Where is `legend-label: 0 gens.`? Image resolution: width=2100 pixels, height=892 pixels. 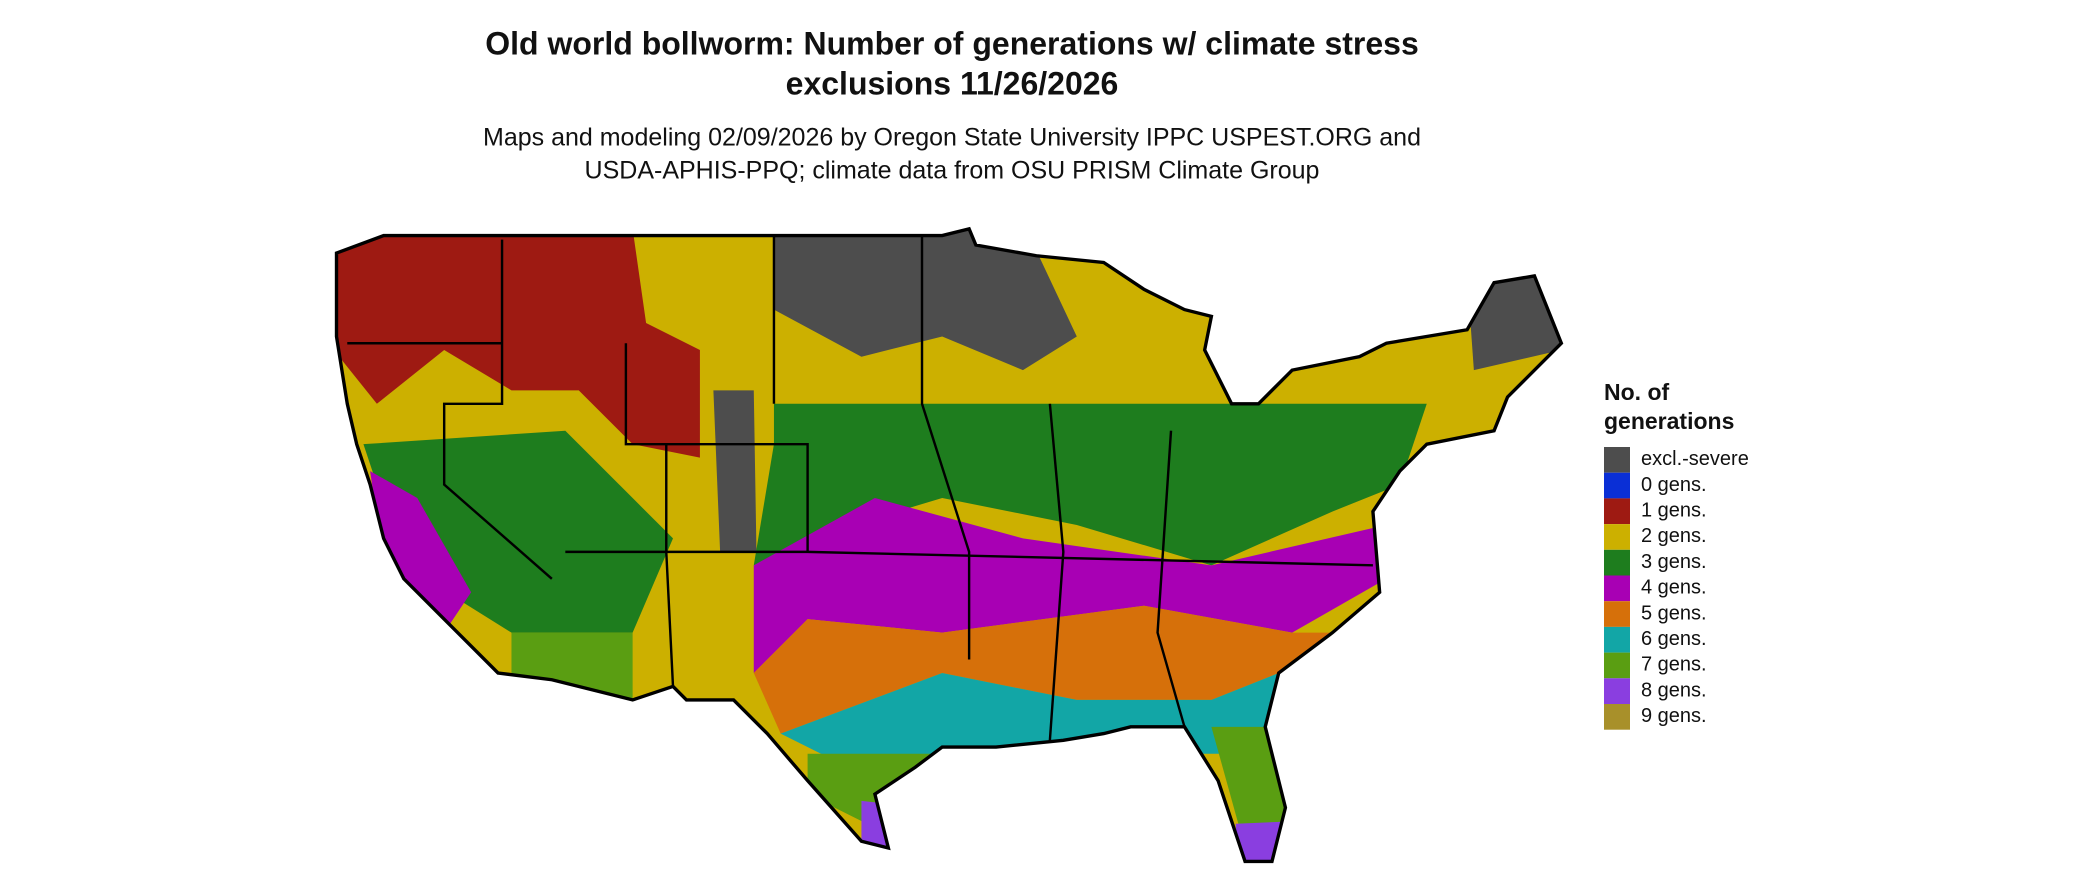 legend-label: 0 gens. is located at coordinates (1674, 485).